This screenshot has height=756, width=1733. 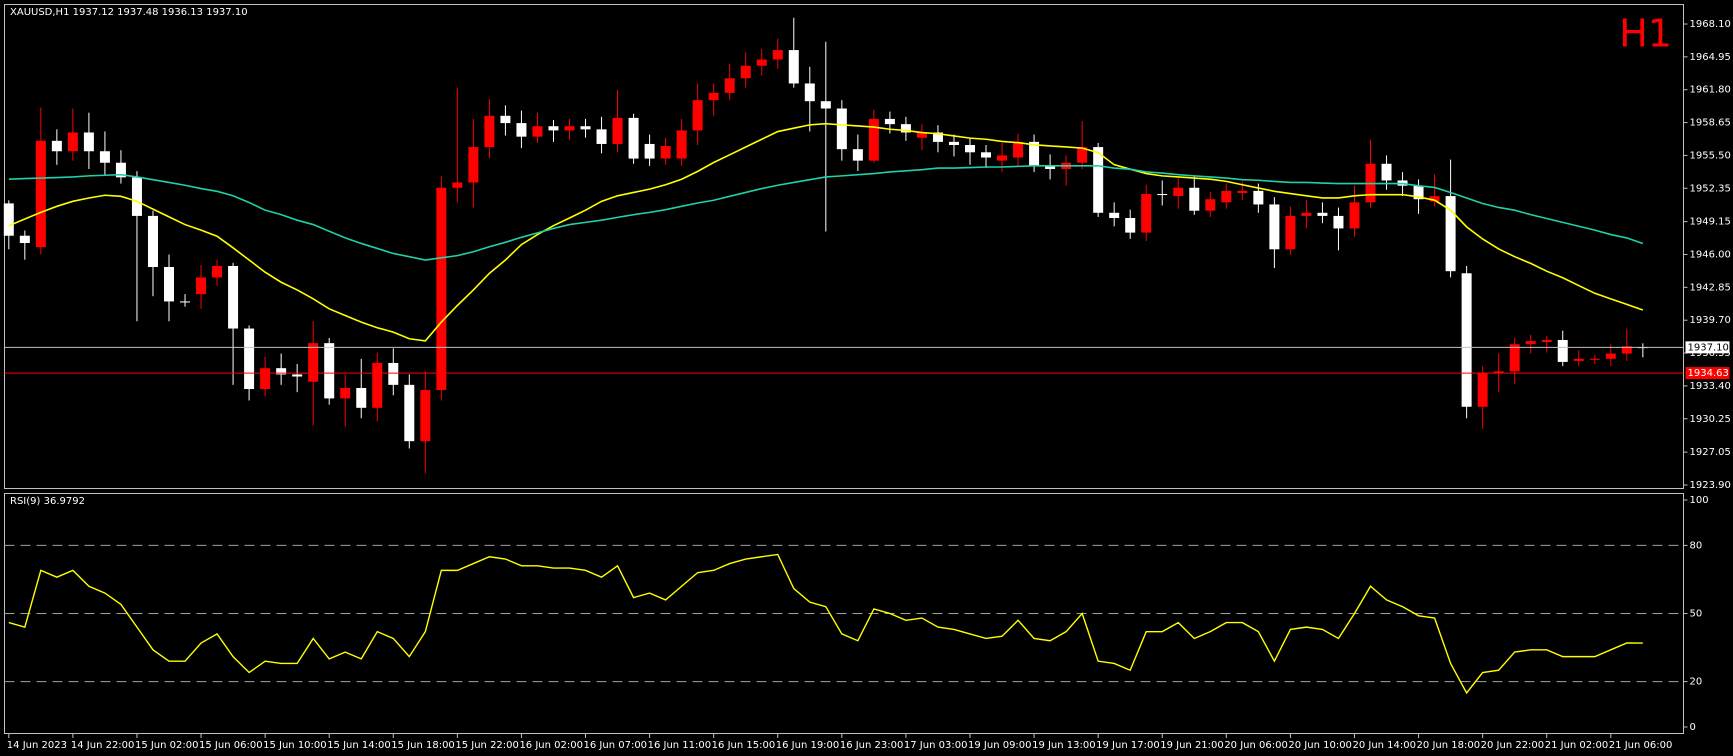 I want to click on x-tick-label: 15 Jun 02:00, so click(x=167, y=745).